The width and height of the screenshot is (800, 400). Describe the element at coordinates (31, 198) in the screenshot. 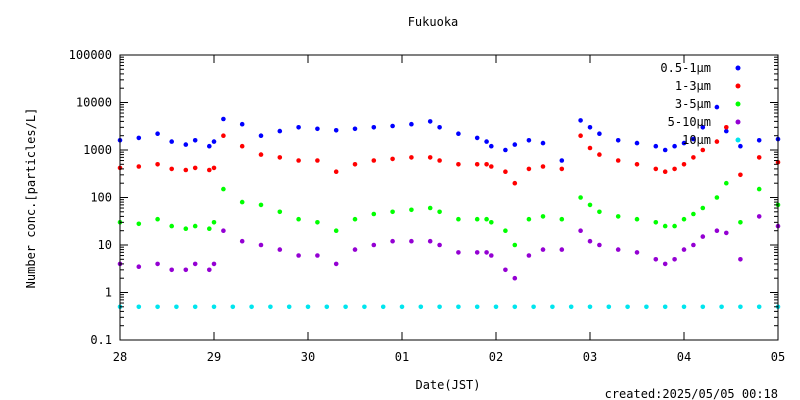

I see `y-axis-label: Number conc.[particles/L]` at that location.